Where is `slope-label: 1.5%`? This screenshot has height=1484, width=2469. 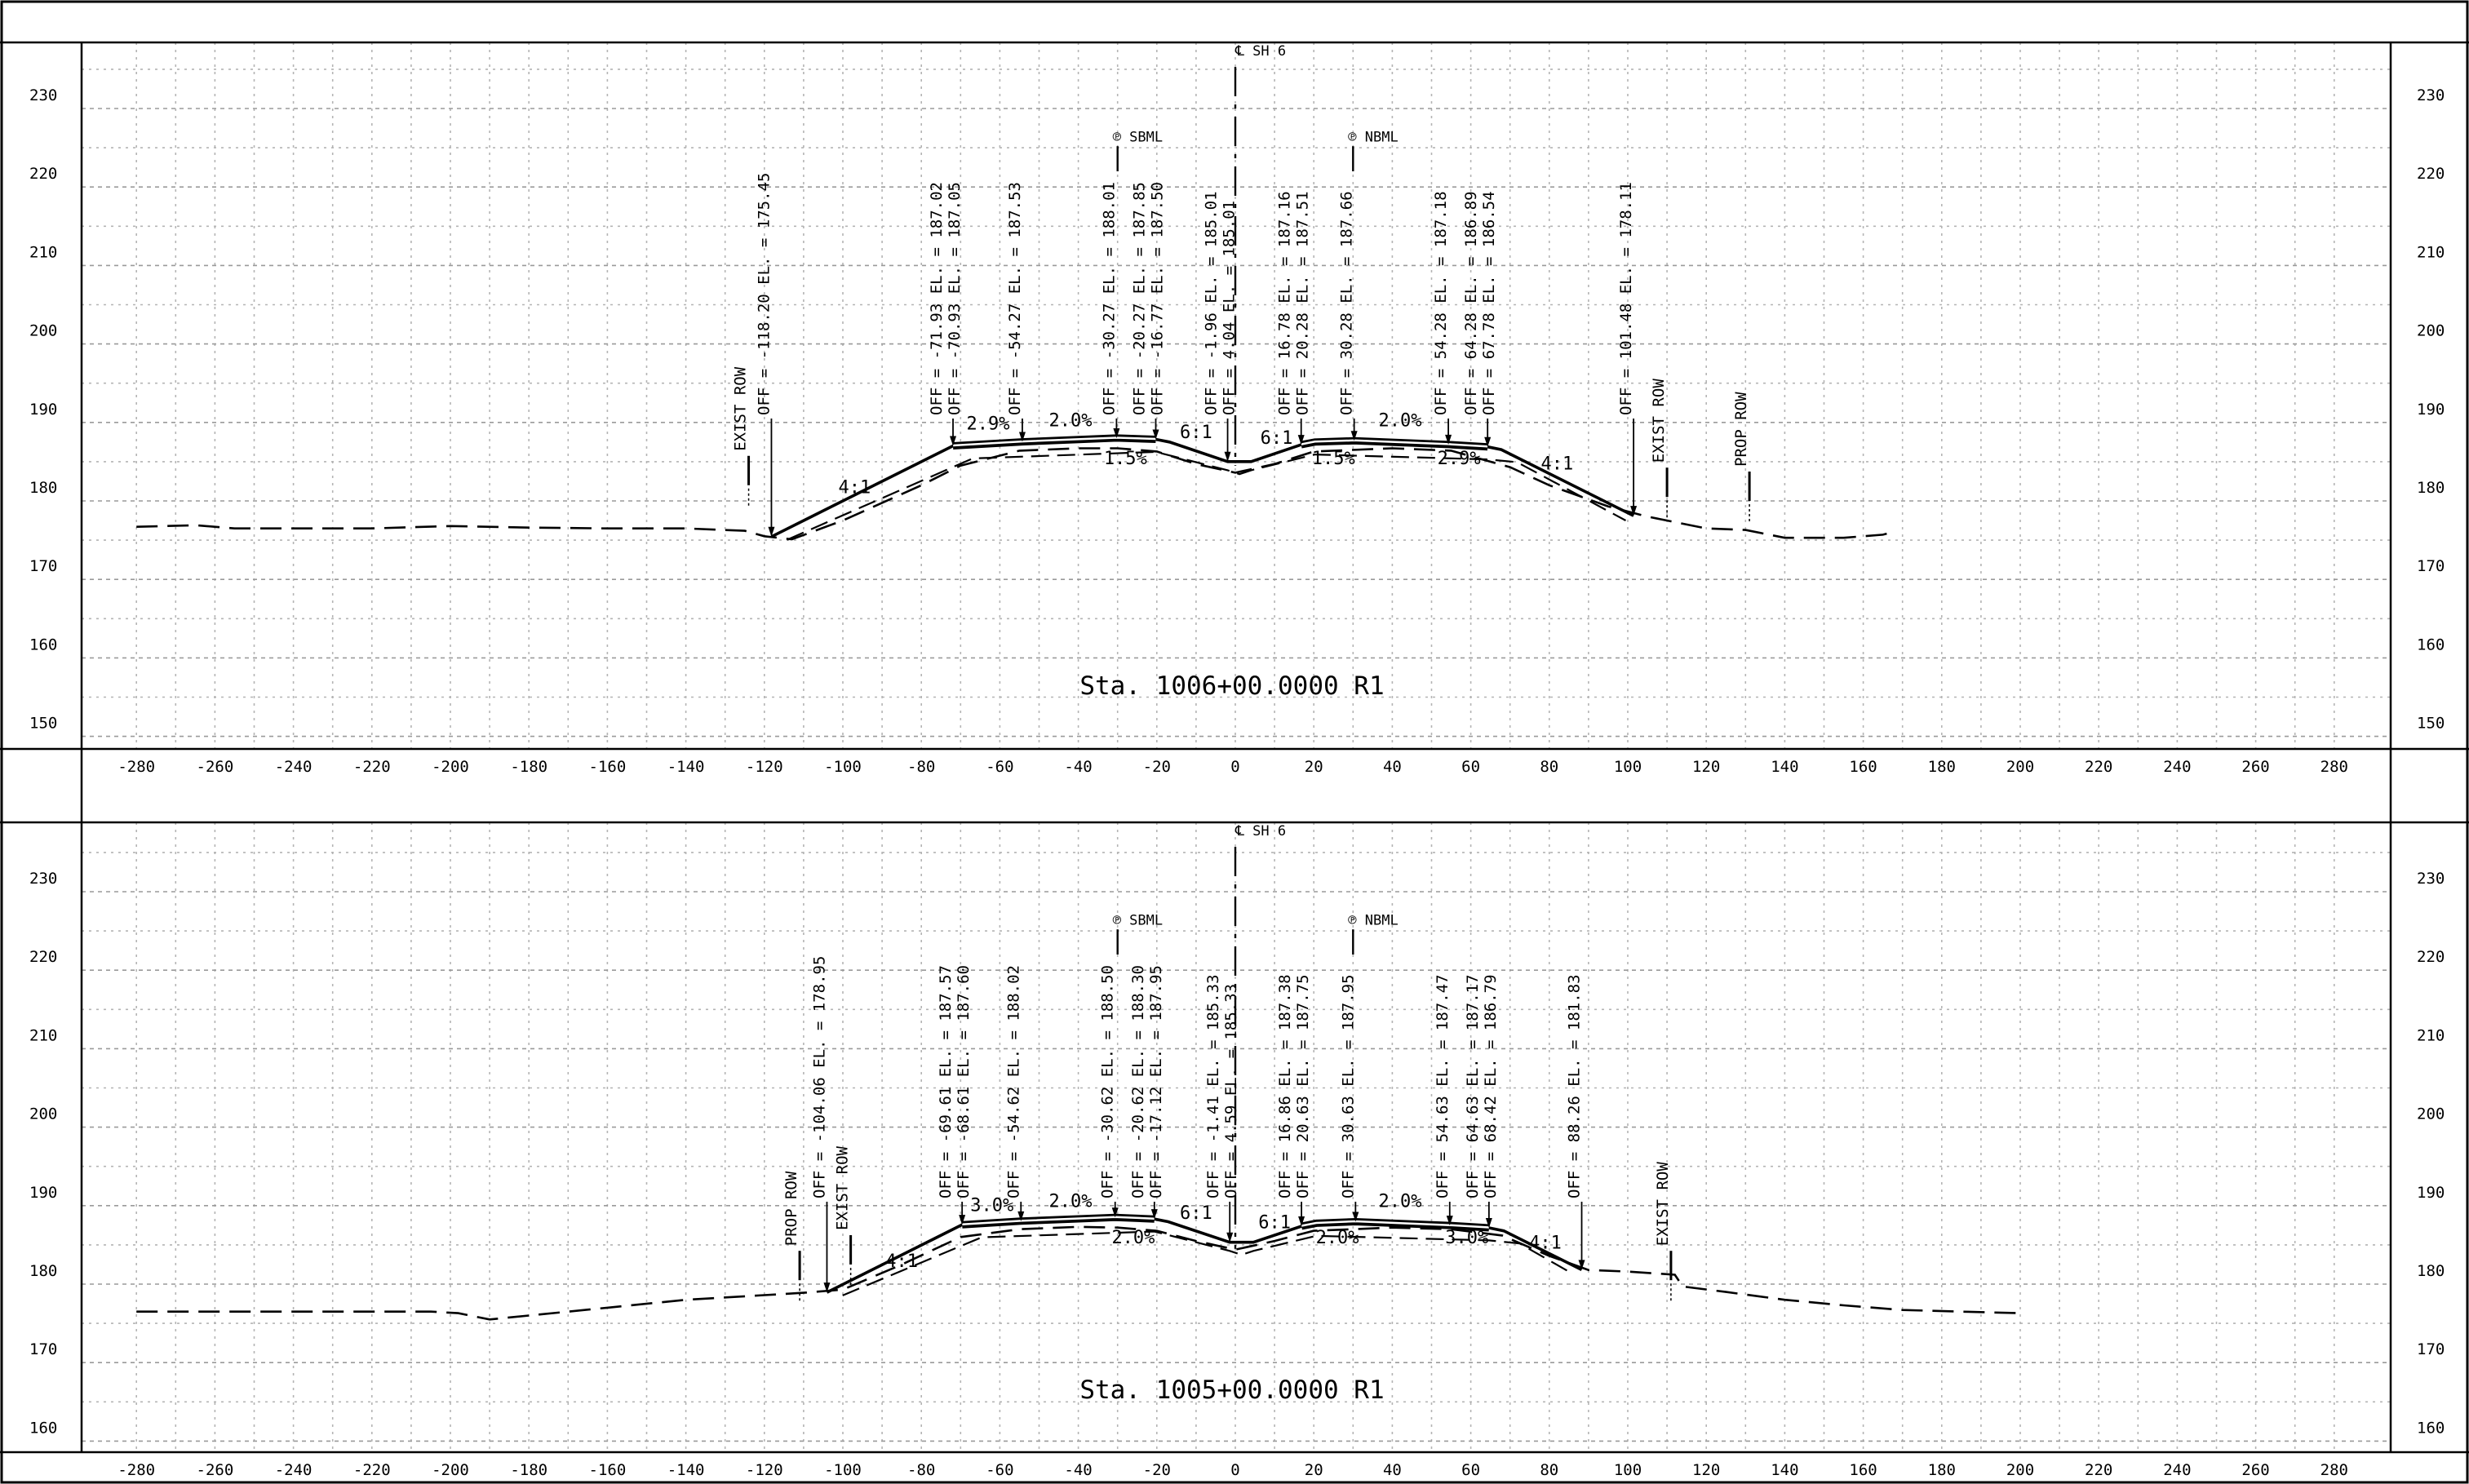 slope-label: 1.5% is located at coordinates (1333, 459).